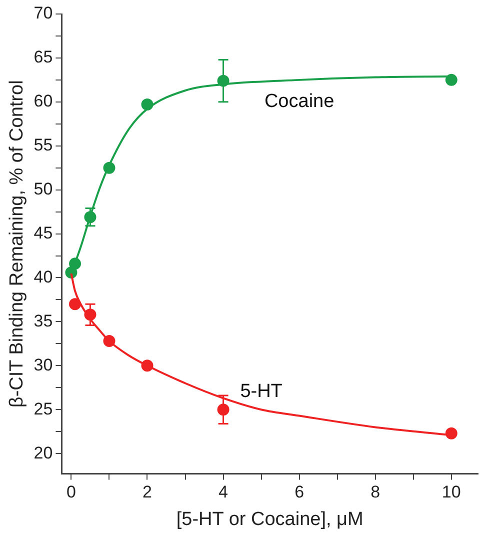  Describe the element at coordinates (43, 101) in the screenshot. I see `y-tick-label: 60` at that location.